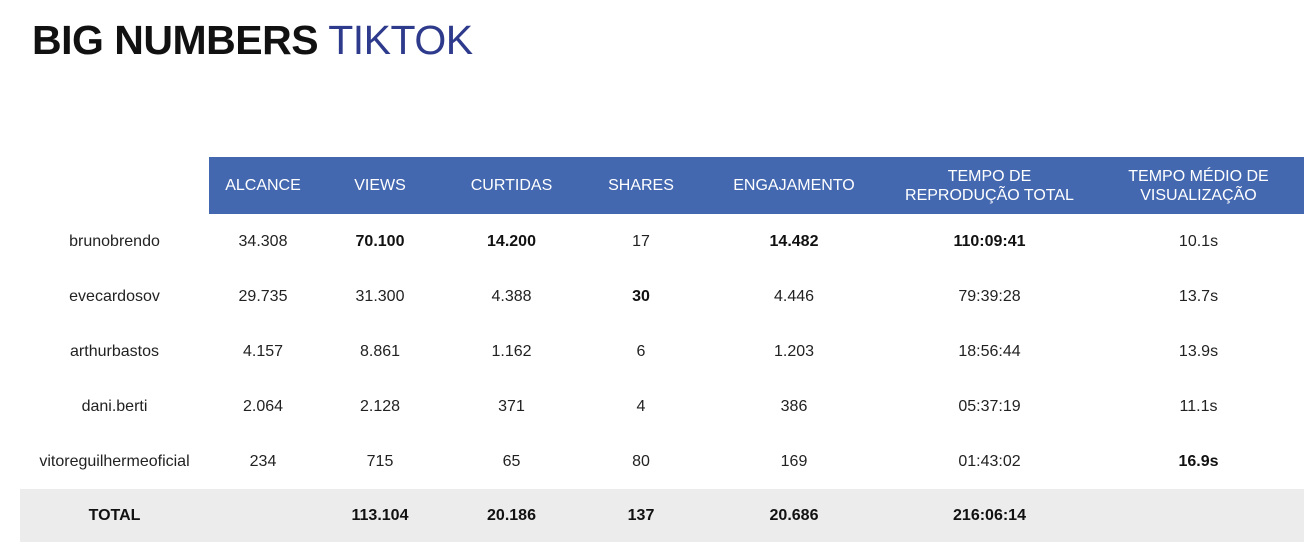  Describe the element at coordinates (989, 406) in the screenshot. I see `cell-tempo-reproducao: 05:37:19` at that location.